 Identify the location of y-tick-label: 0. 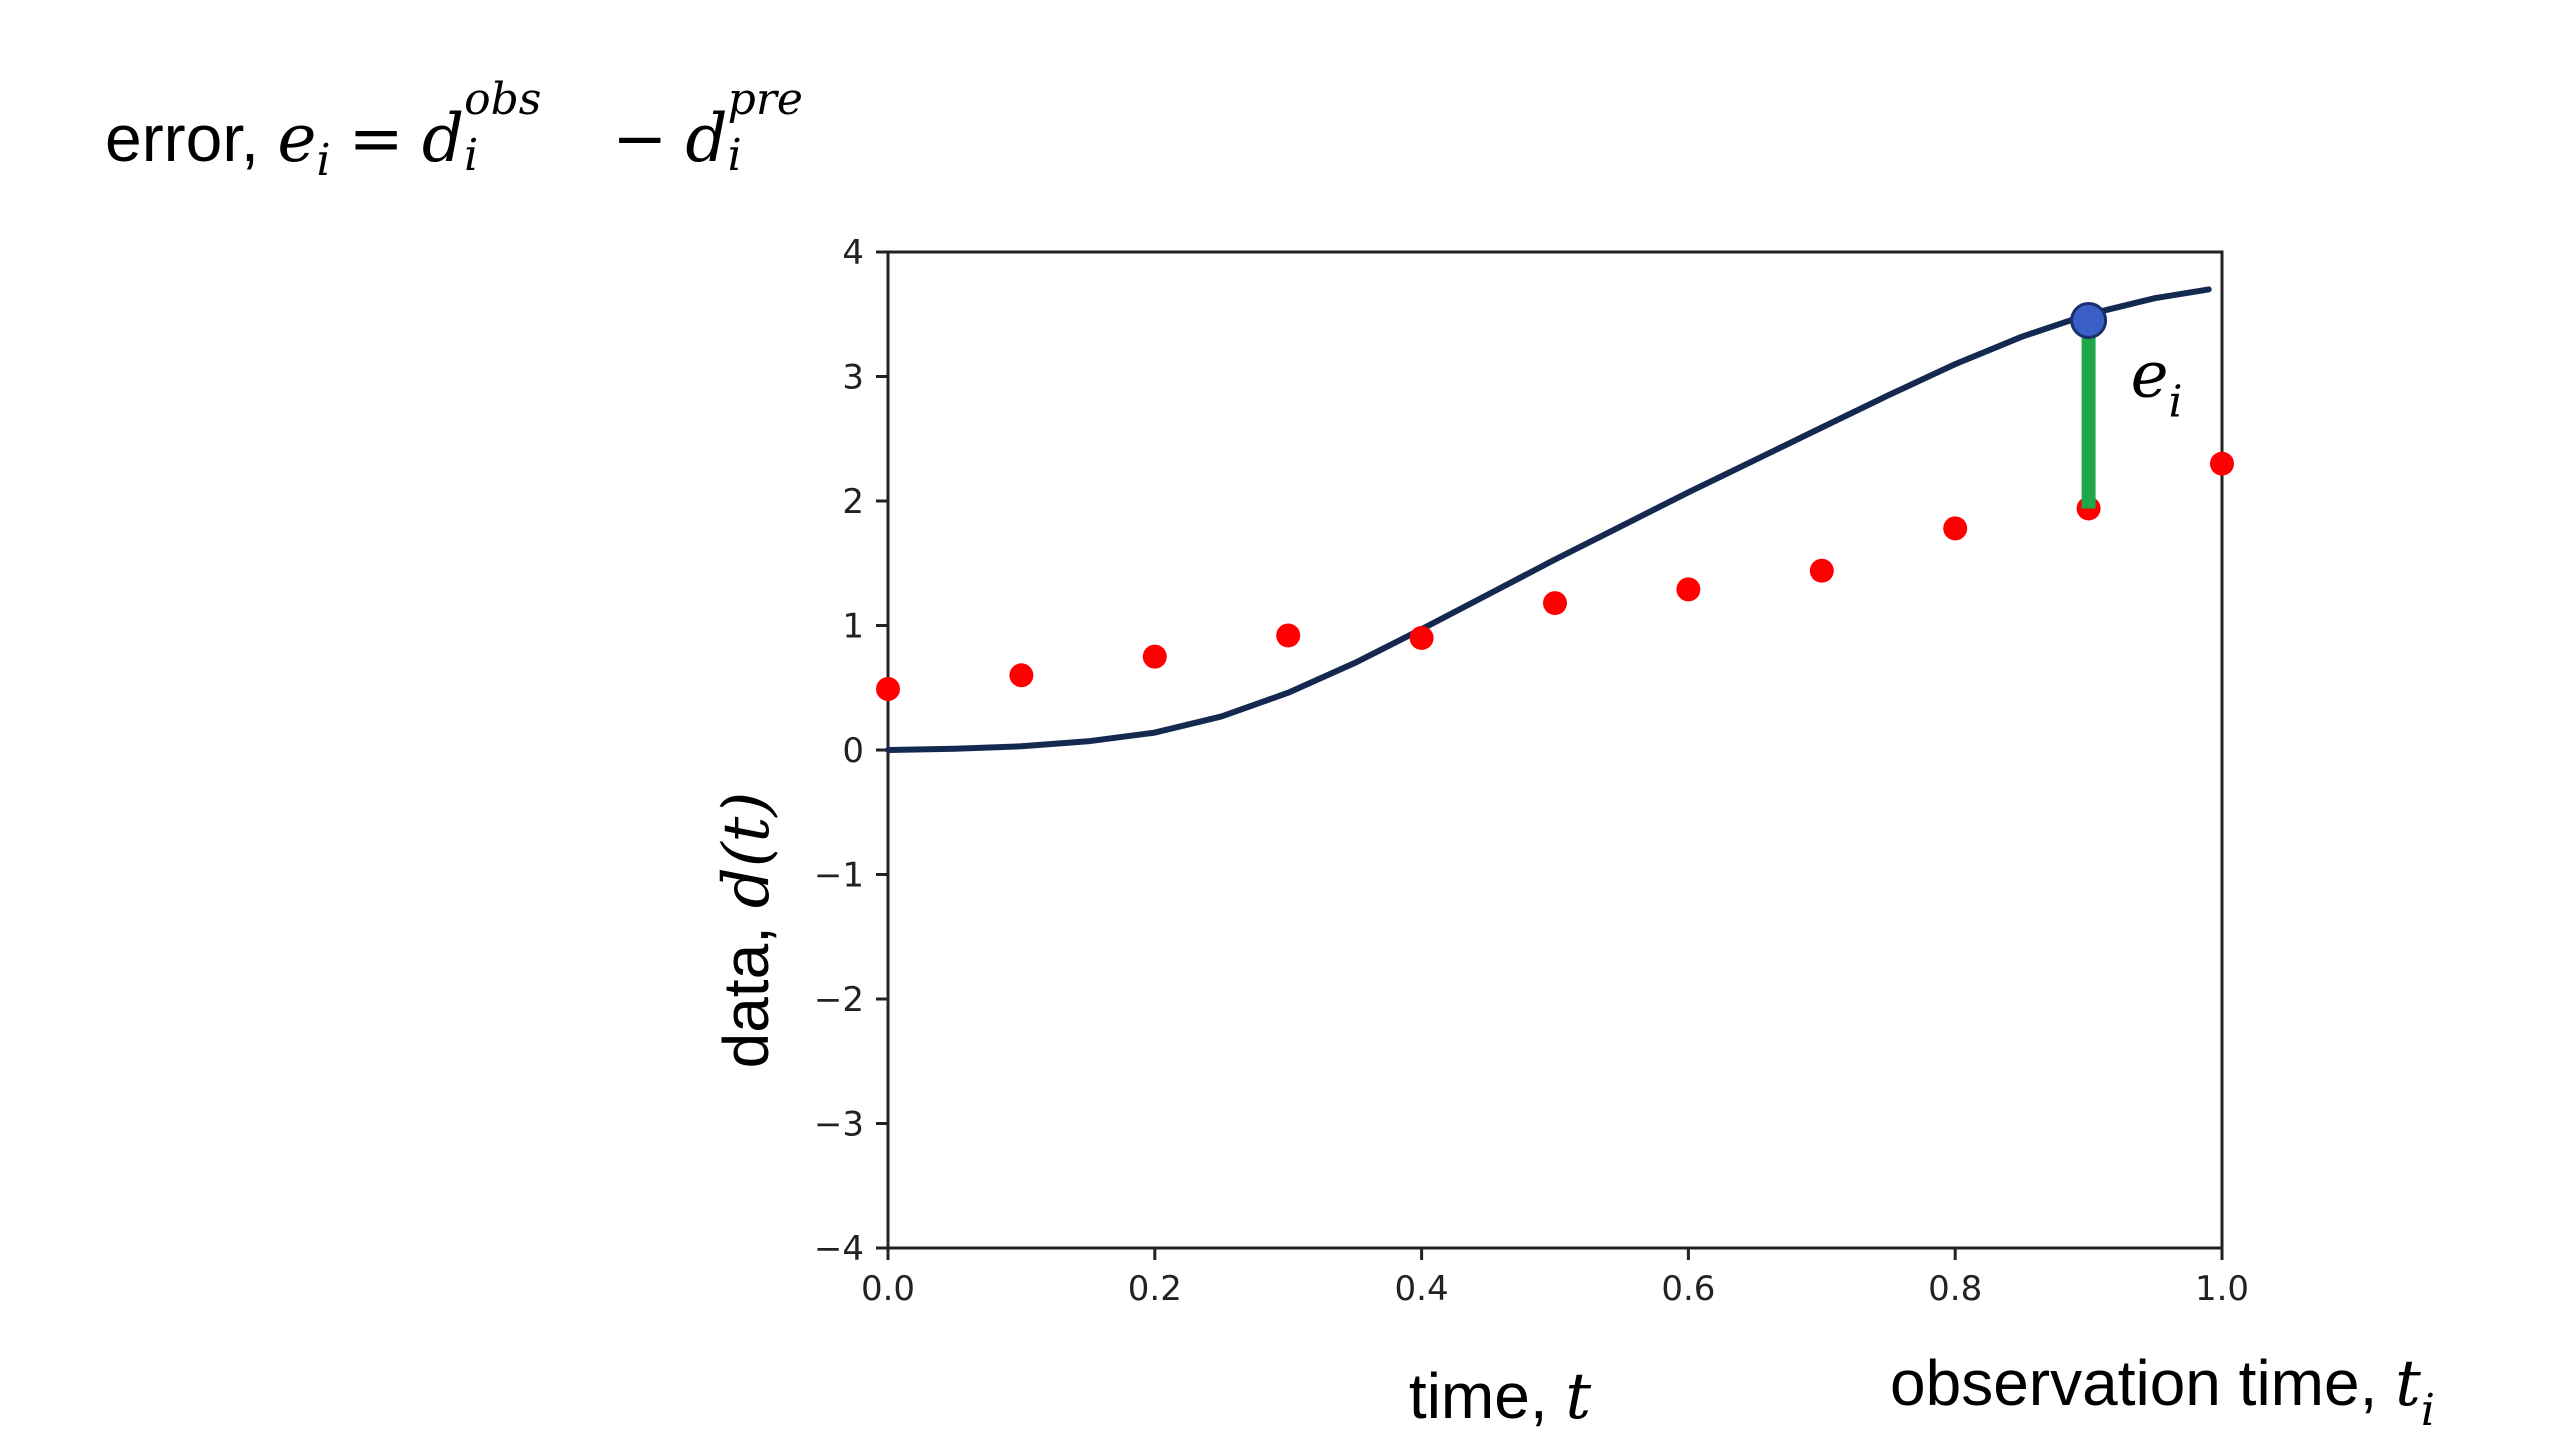
(853, 751).